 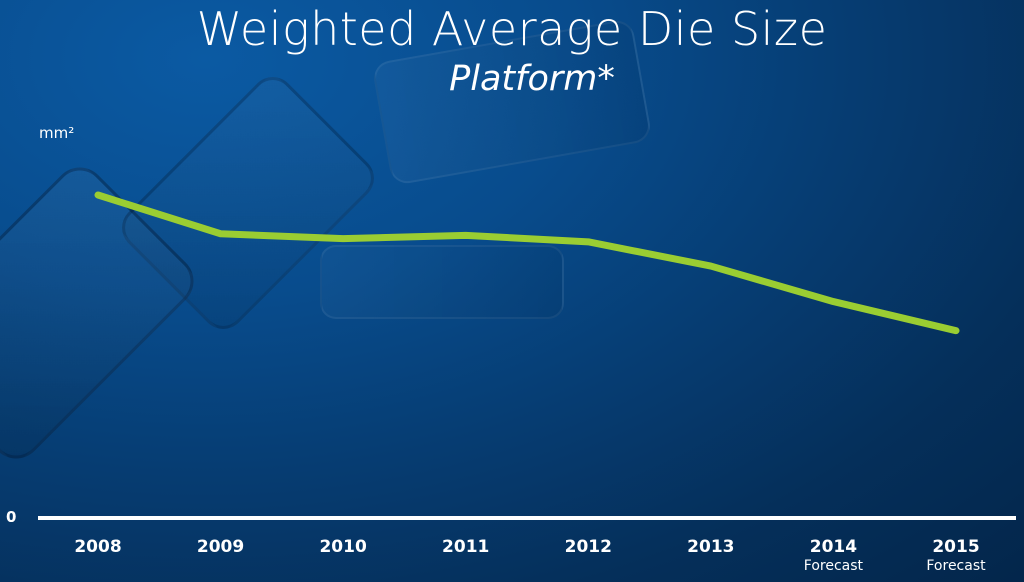 I want to click on x-tick-year: 2013, so click(x=711, y=547).